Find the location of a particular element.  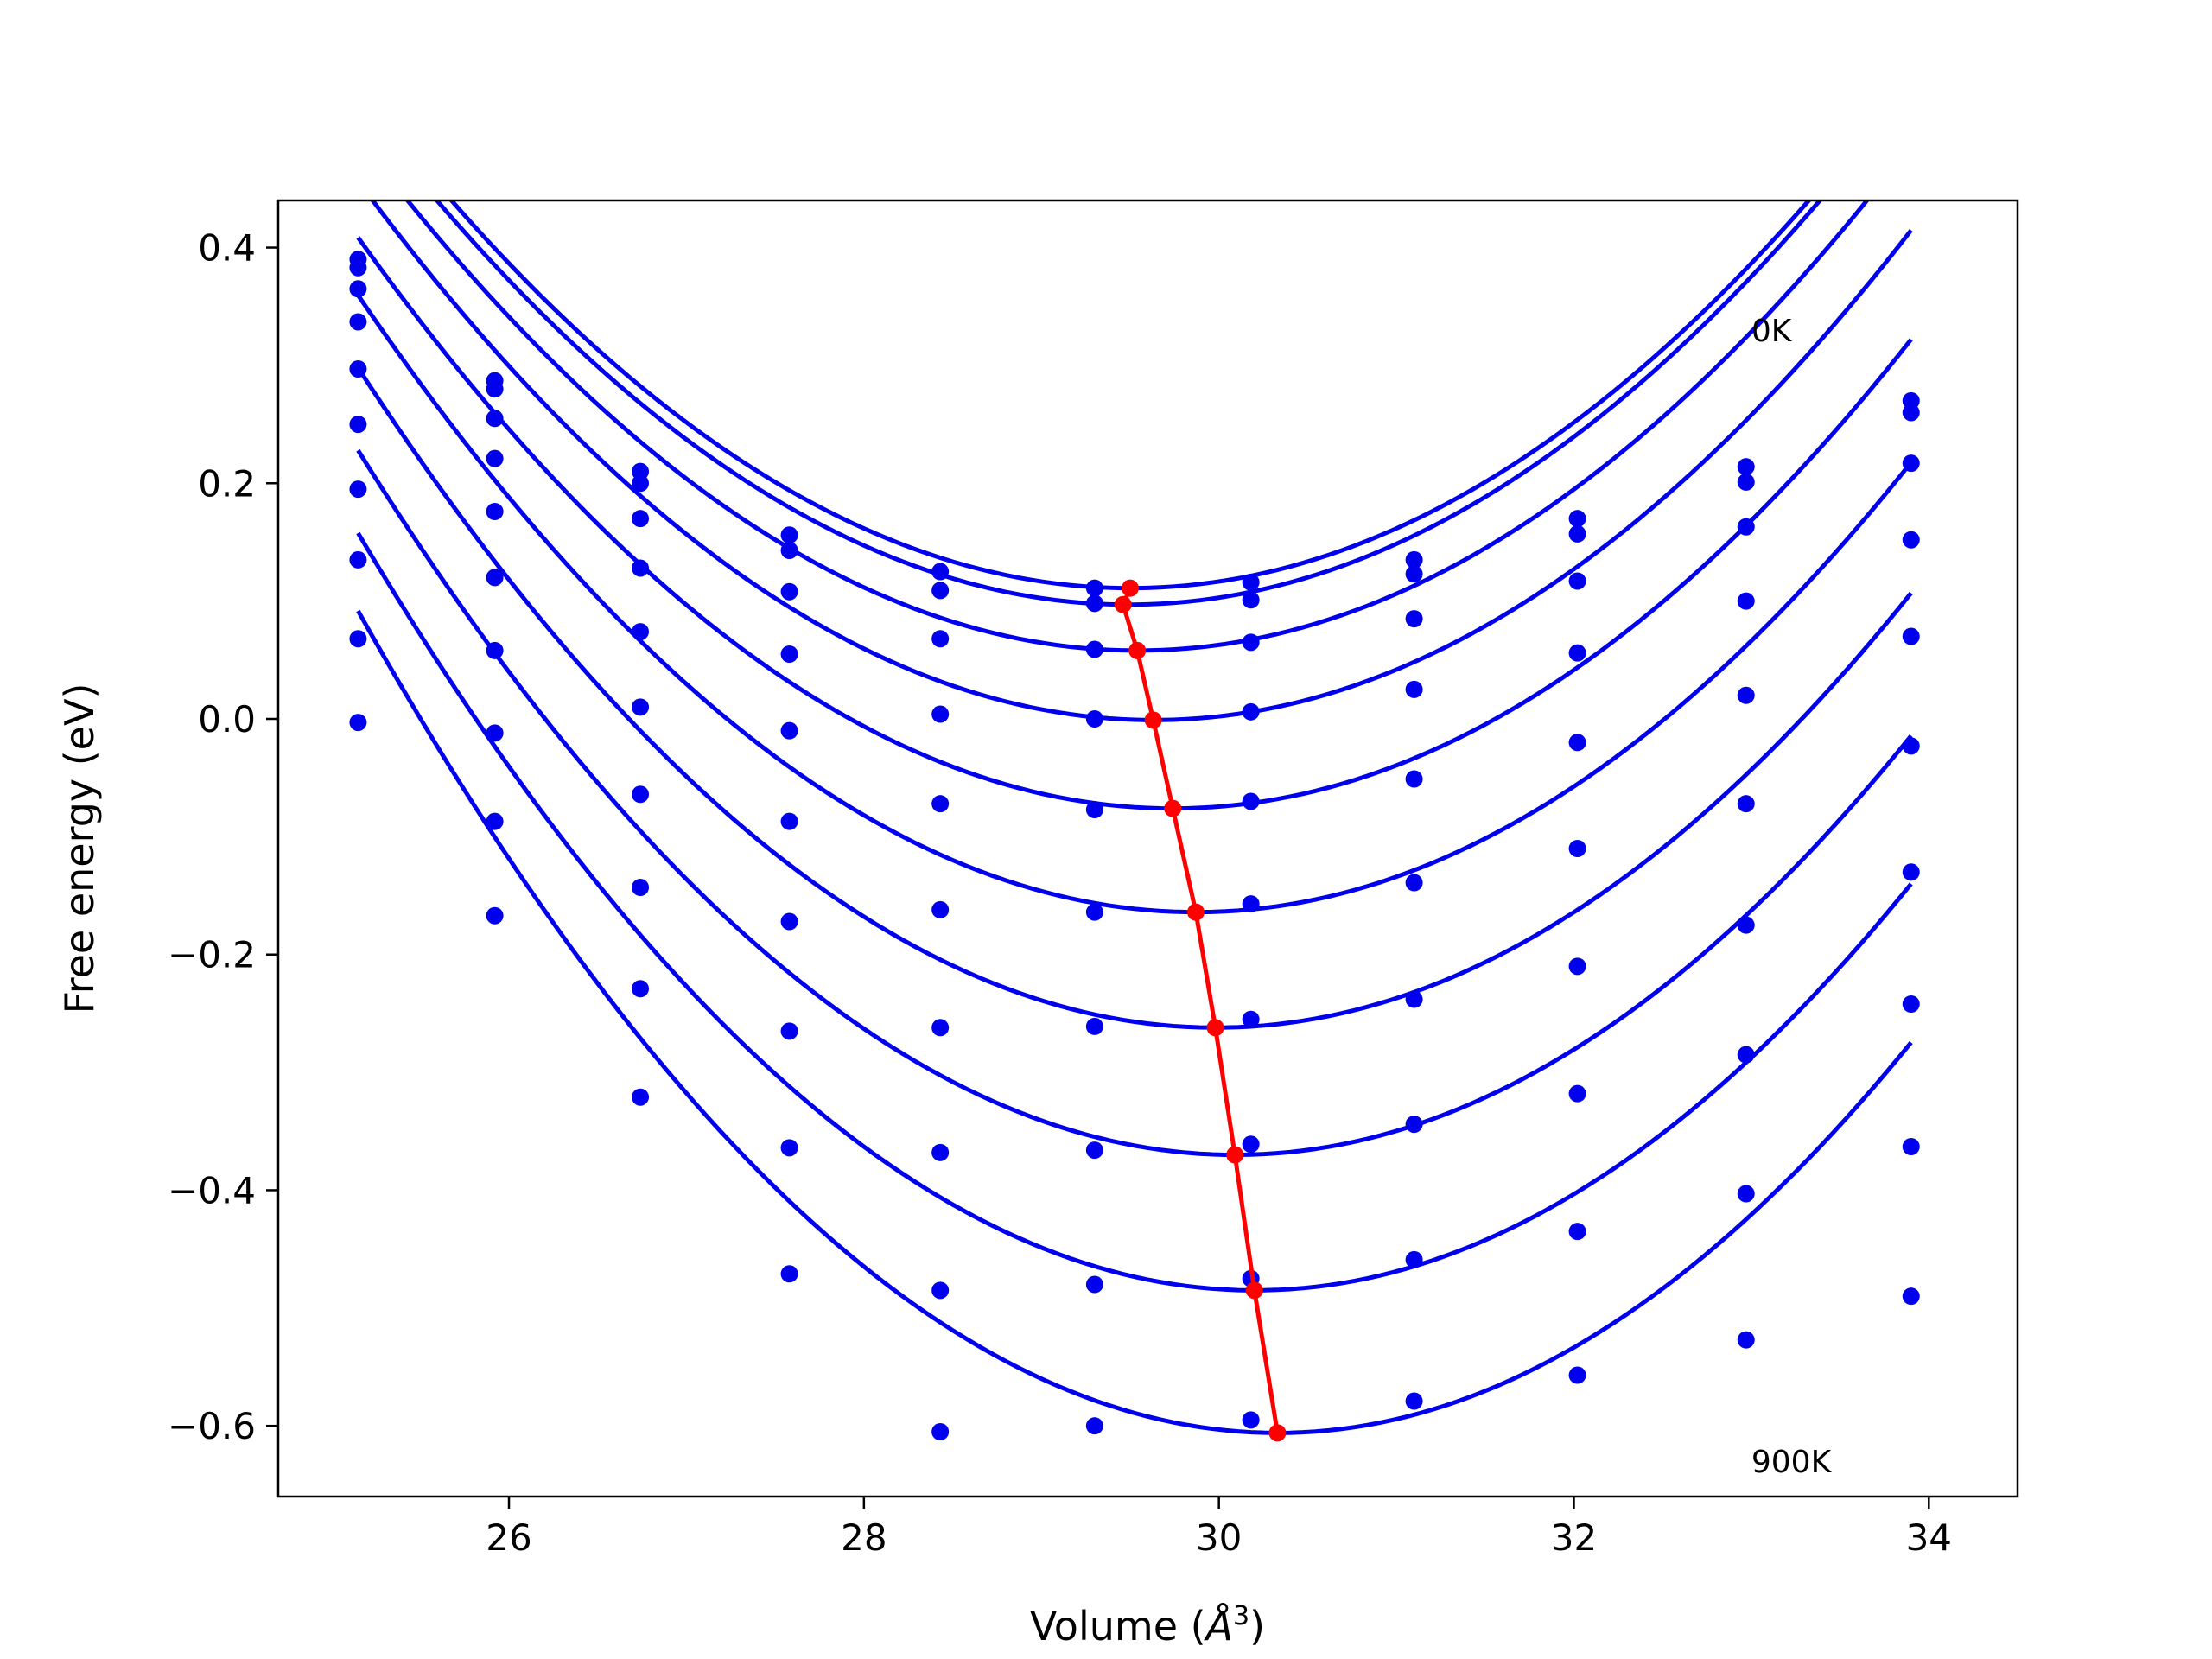

y-tick-label-5: −0.4 is located at coordinates (212, 1190).